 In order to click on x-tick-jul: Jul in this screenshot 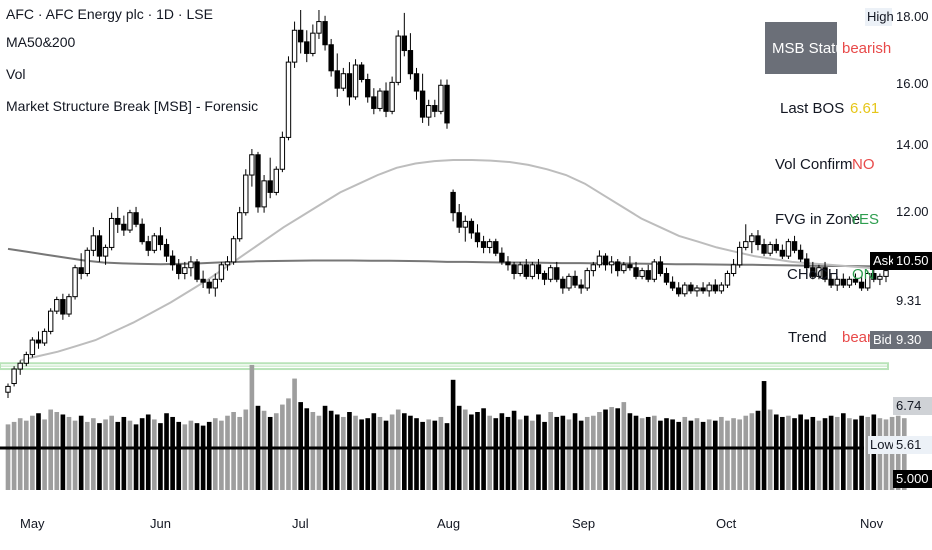, I will do `click(300, 523)`.